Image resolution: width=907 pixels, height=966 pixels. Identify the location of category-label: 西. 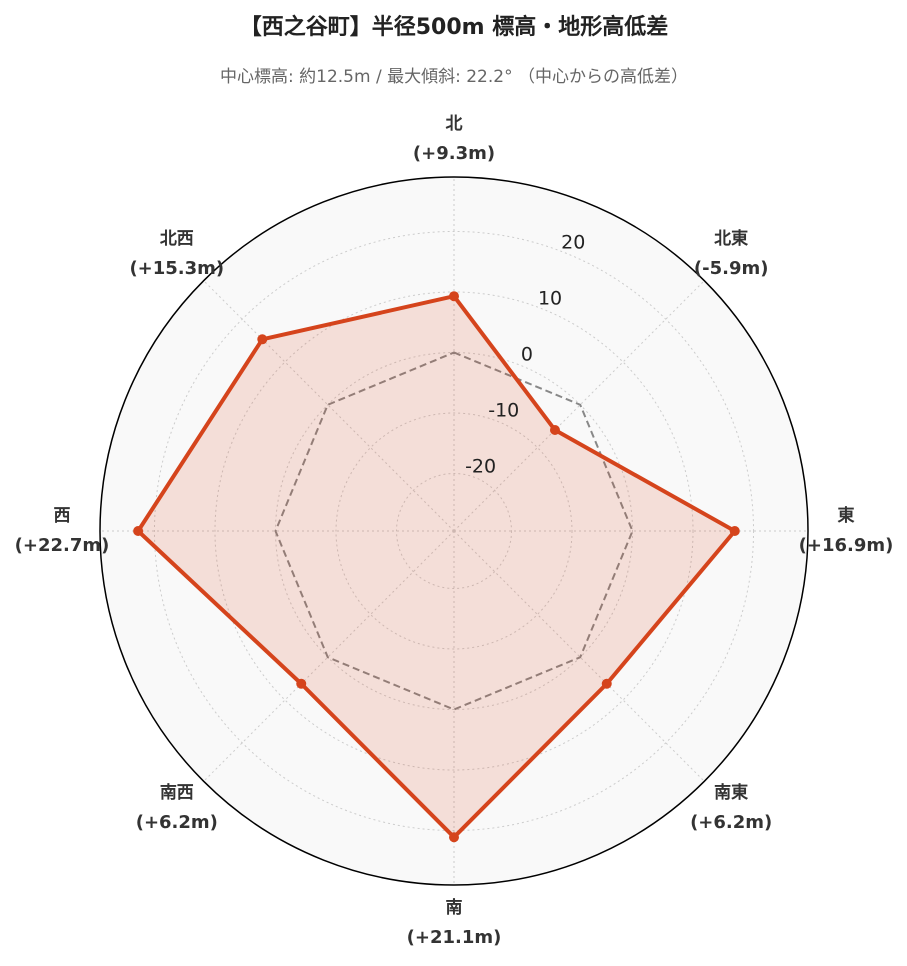
(62, 516).